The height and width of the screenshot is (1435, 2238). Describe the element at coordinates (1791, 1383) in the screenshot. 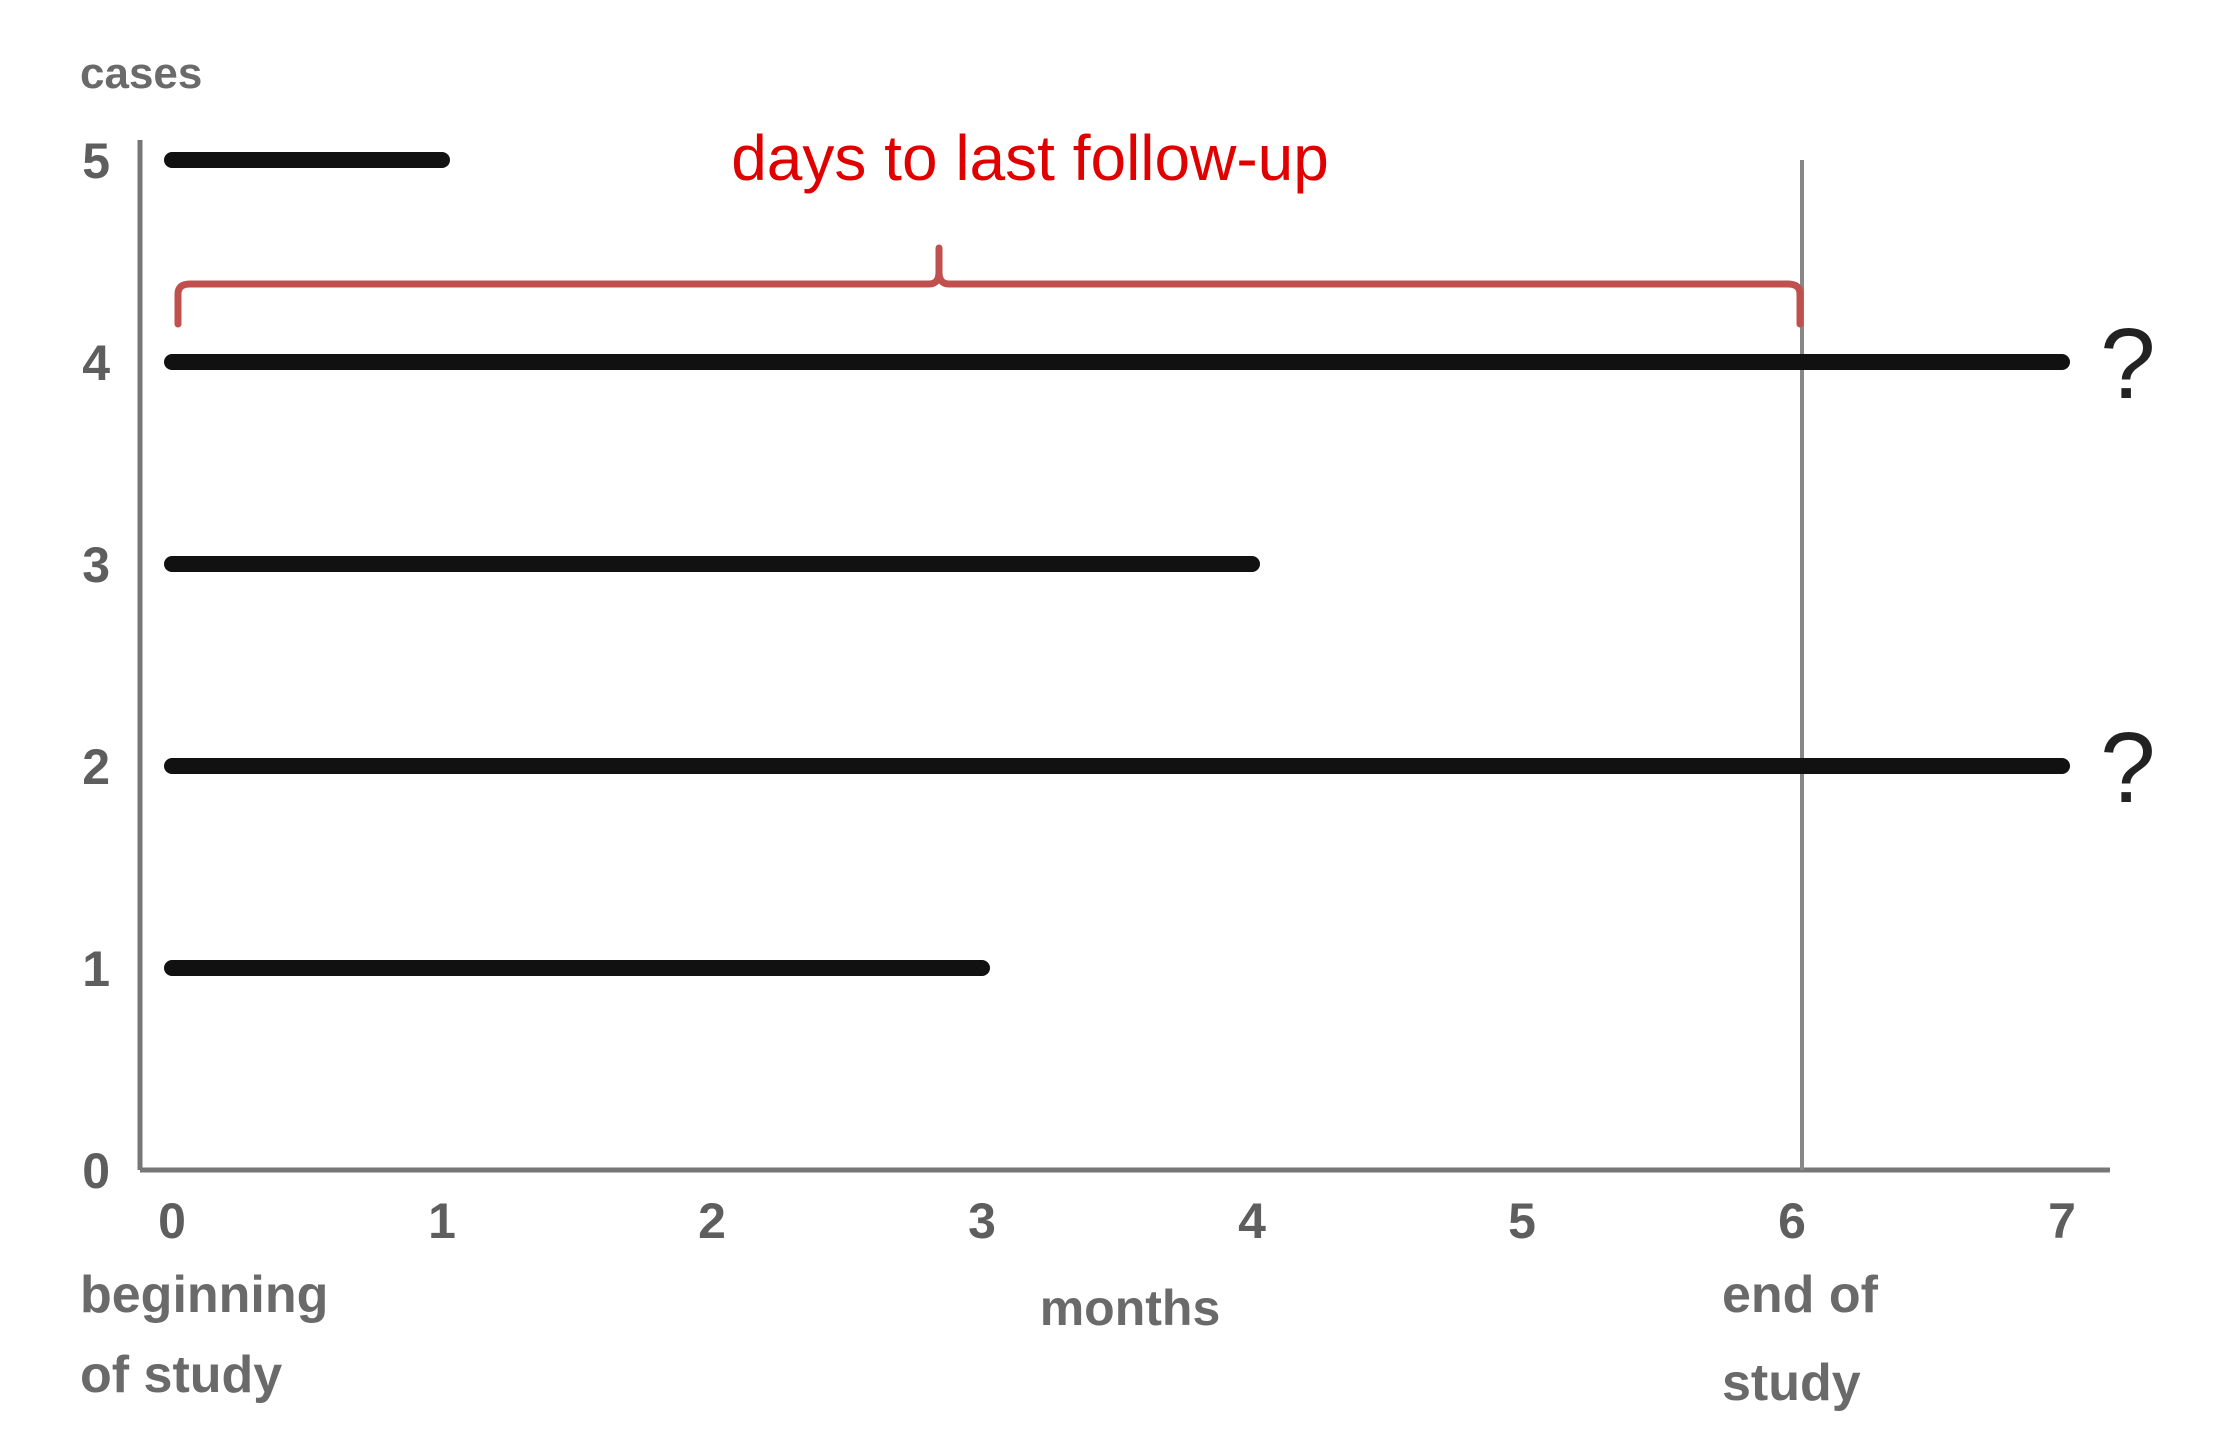

I see `end-of-study-label-line2: study` at that location.